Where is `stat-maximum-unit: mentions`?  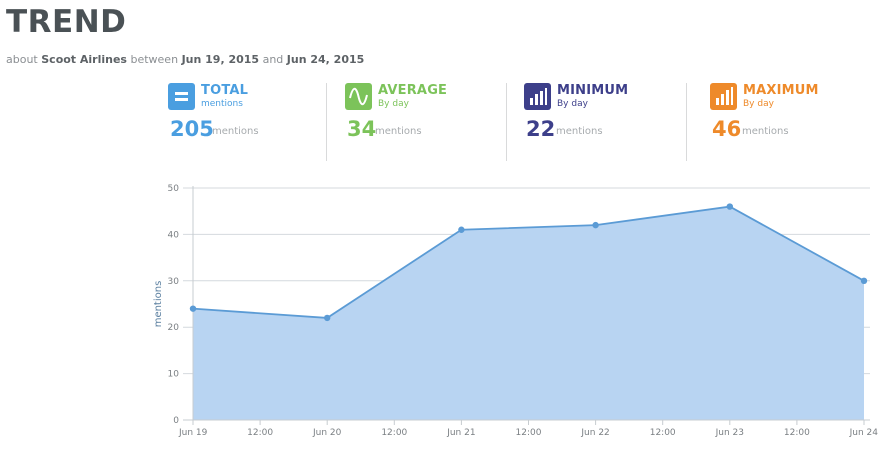 stat-maximum-unit: mentions is located at coordinates (765, 131).